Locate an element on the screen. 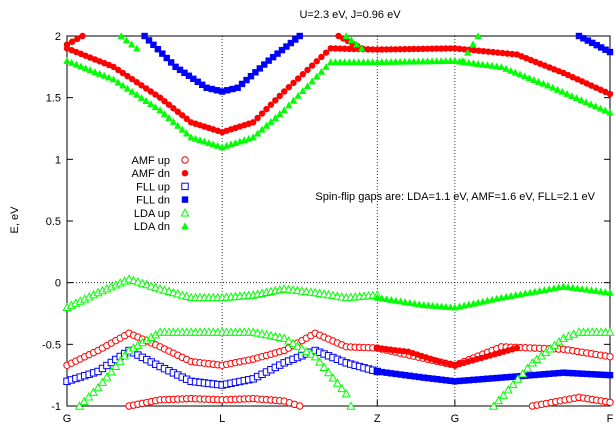 This screenshot has height=431, width=615. chart-title: U=2.3 eV, J=0.96 eV is located at coordinates (350, 15).